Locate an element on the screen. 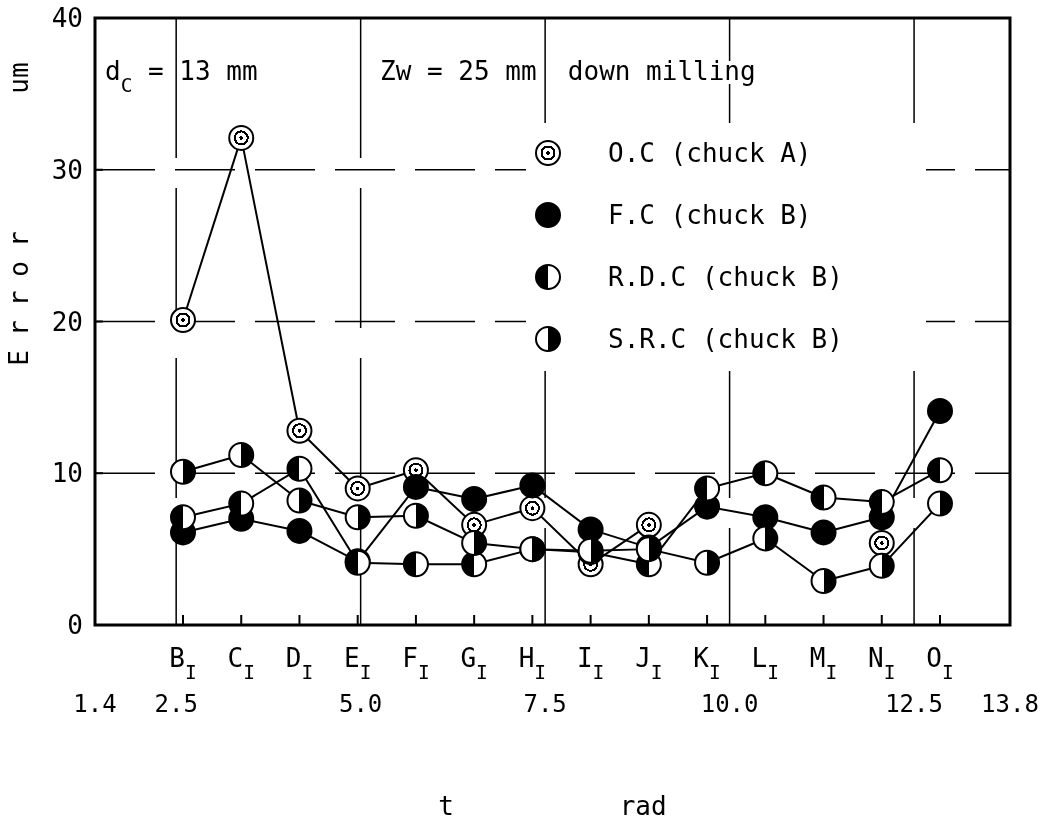 Image resolution: width=1061 pixels, height=826 pixels. x-tick-label: N$_{I}$ is located at coordinates (882, 663).